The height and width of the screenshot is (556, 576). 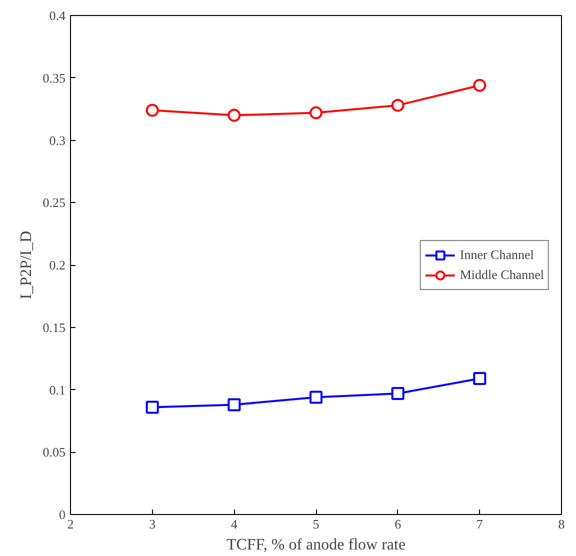 I want to click on x-tick-label: 5, so click(x=316, y=524).